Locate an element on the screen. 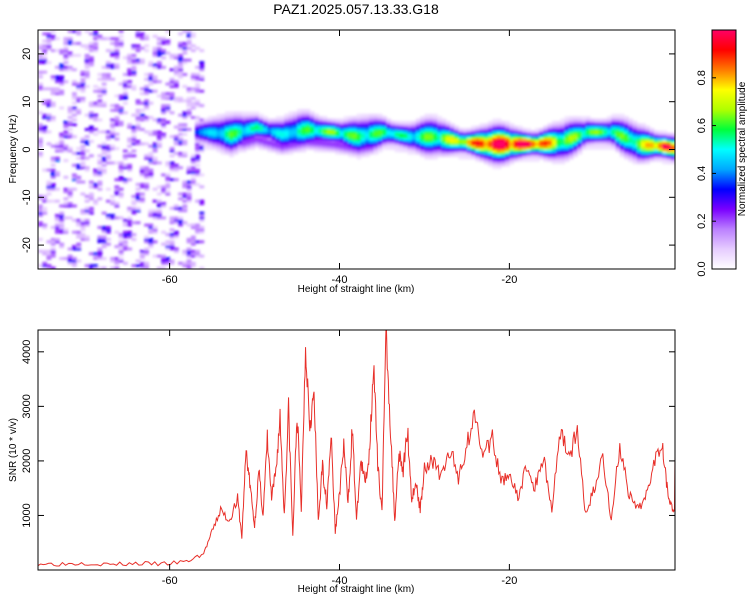 This screenshot has width=750, height=600. snr-y-tick-label: 2000 is located at coordinates (27, 461).